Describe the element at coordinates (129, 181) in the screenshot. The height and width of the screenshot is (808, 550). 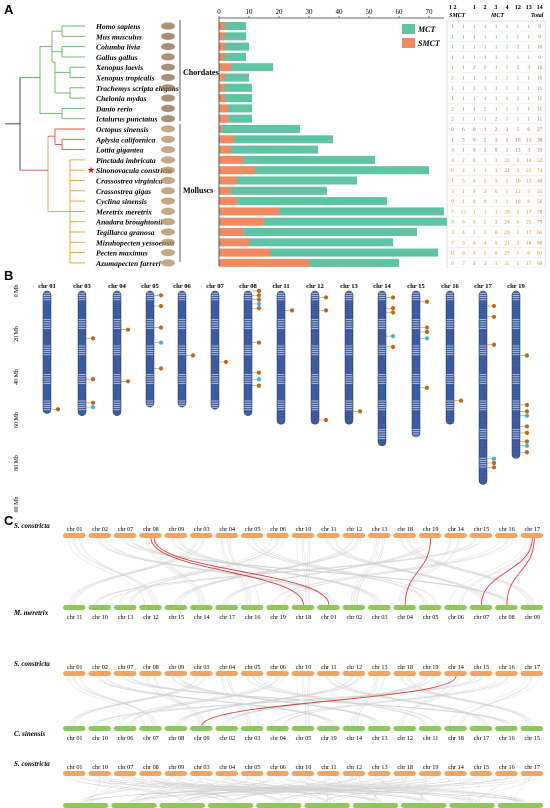
I see `species-label: Crassostrea virginica` at that location.